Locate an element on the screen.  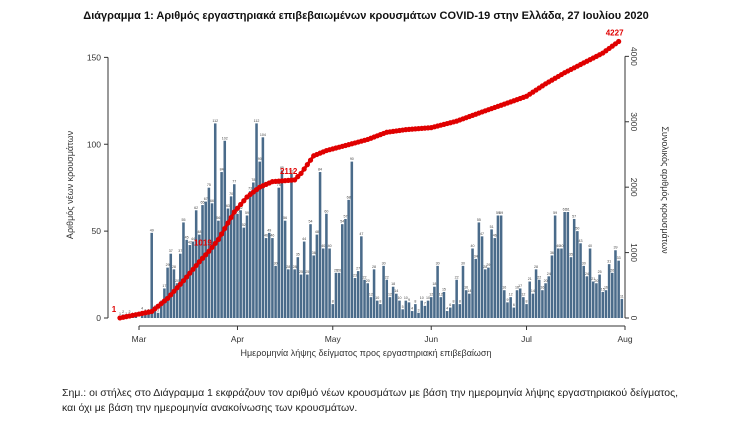
bar-value-label: 47 is located at coordinates (361, 234).